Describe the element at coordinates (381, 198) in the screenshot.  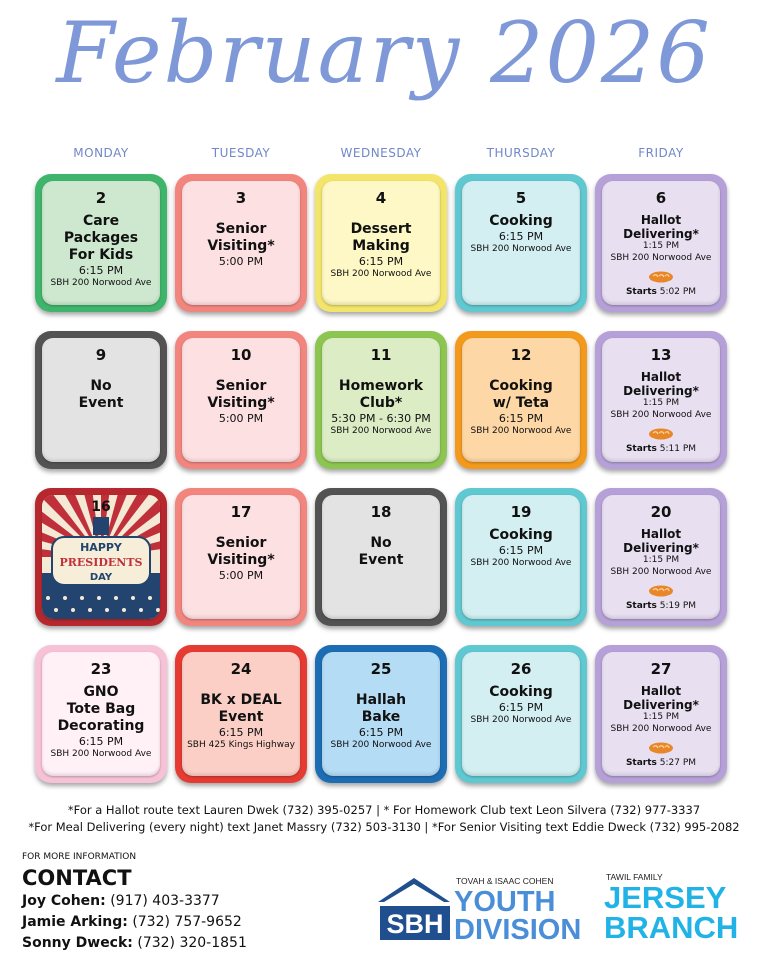
I see `day-number: 4` at that location.